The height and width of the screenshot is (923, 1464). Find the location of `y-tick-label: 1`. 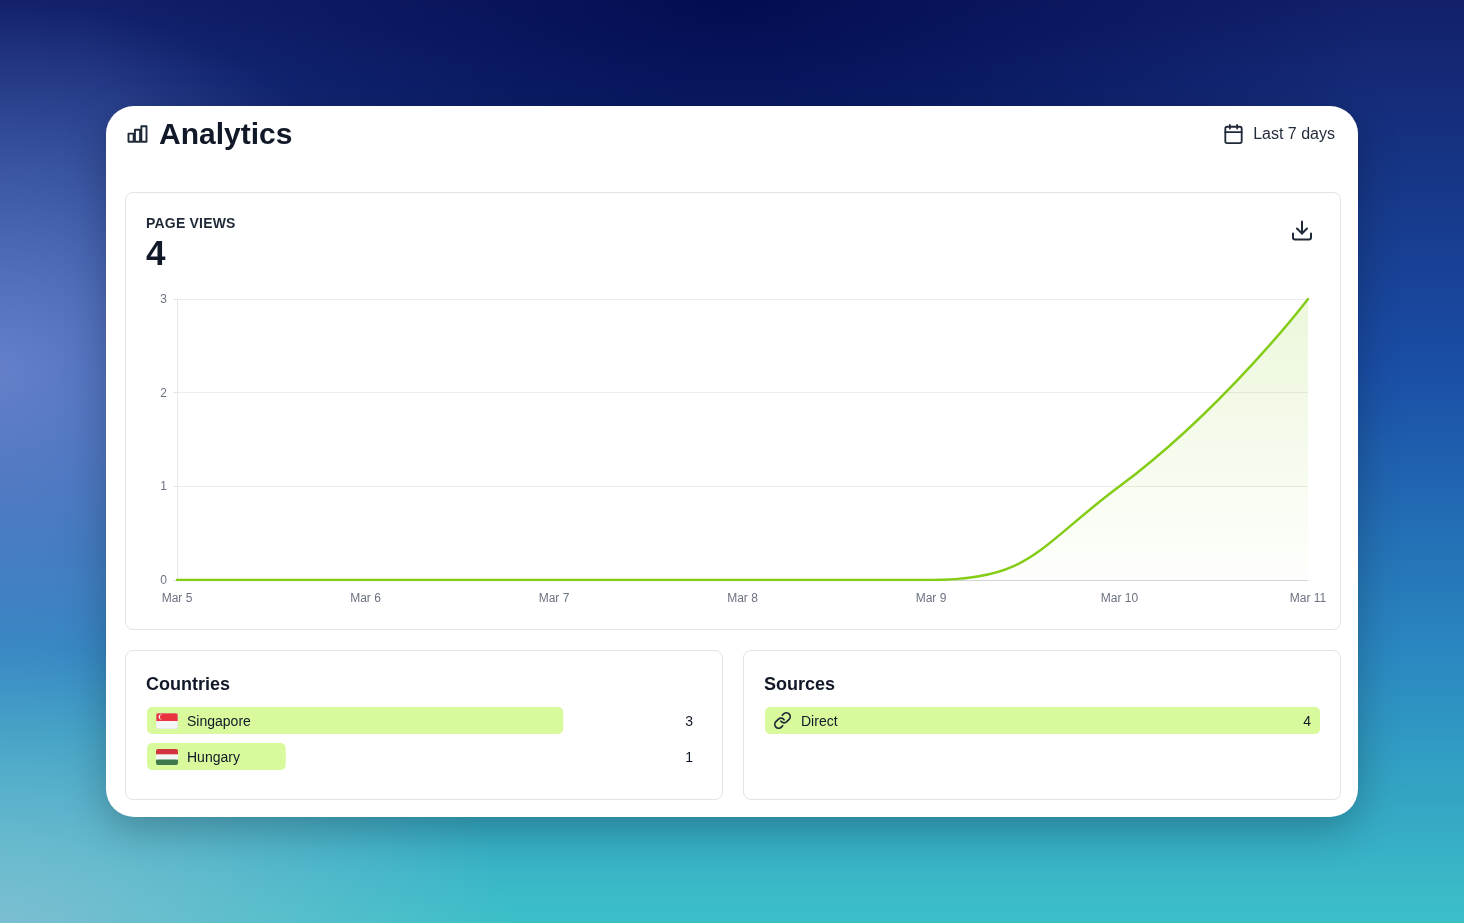

y-tick-label: 1 is located at coordinates (164, 486).